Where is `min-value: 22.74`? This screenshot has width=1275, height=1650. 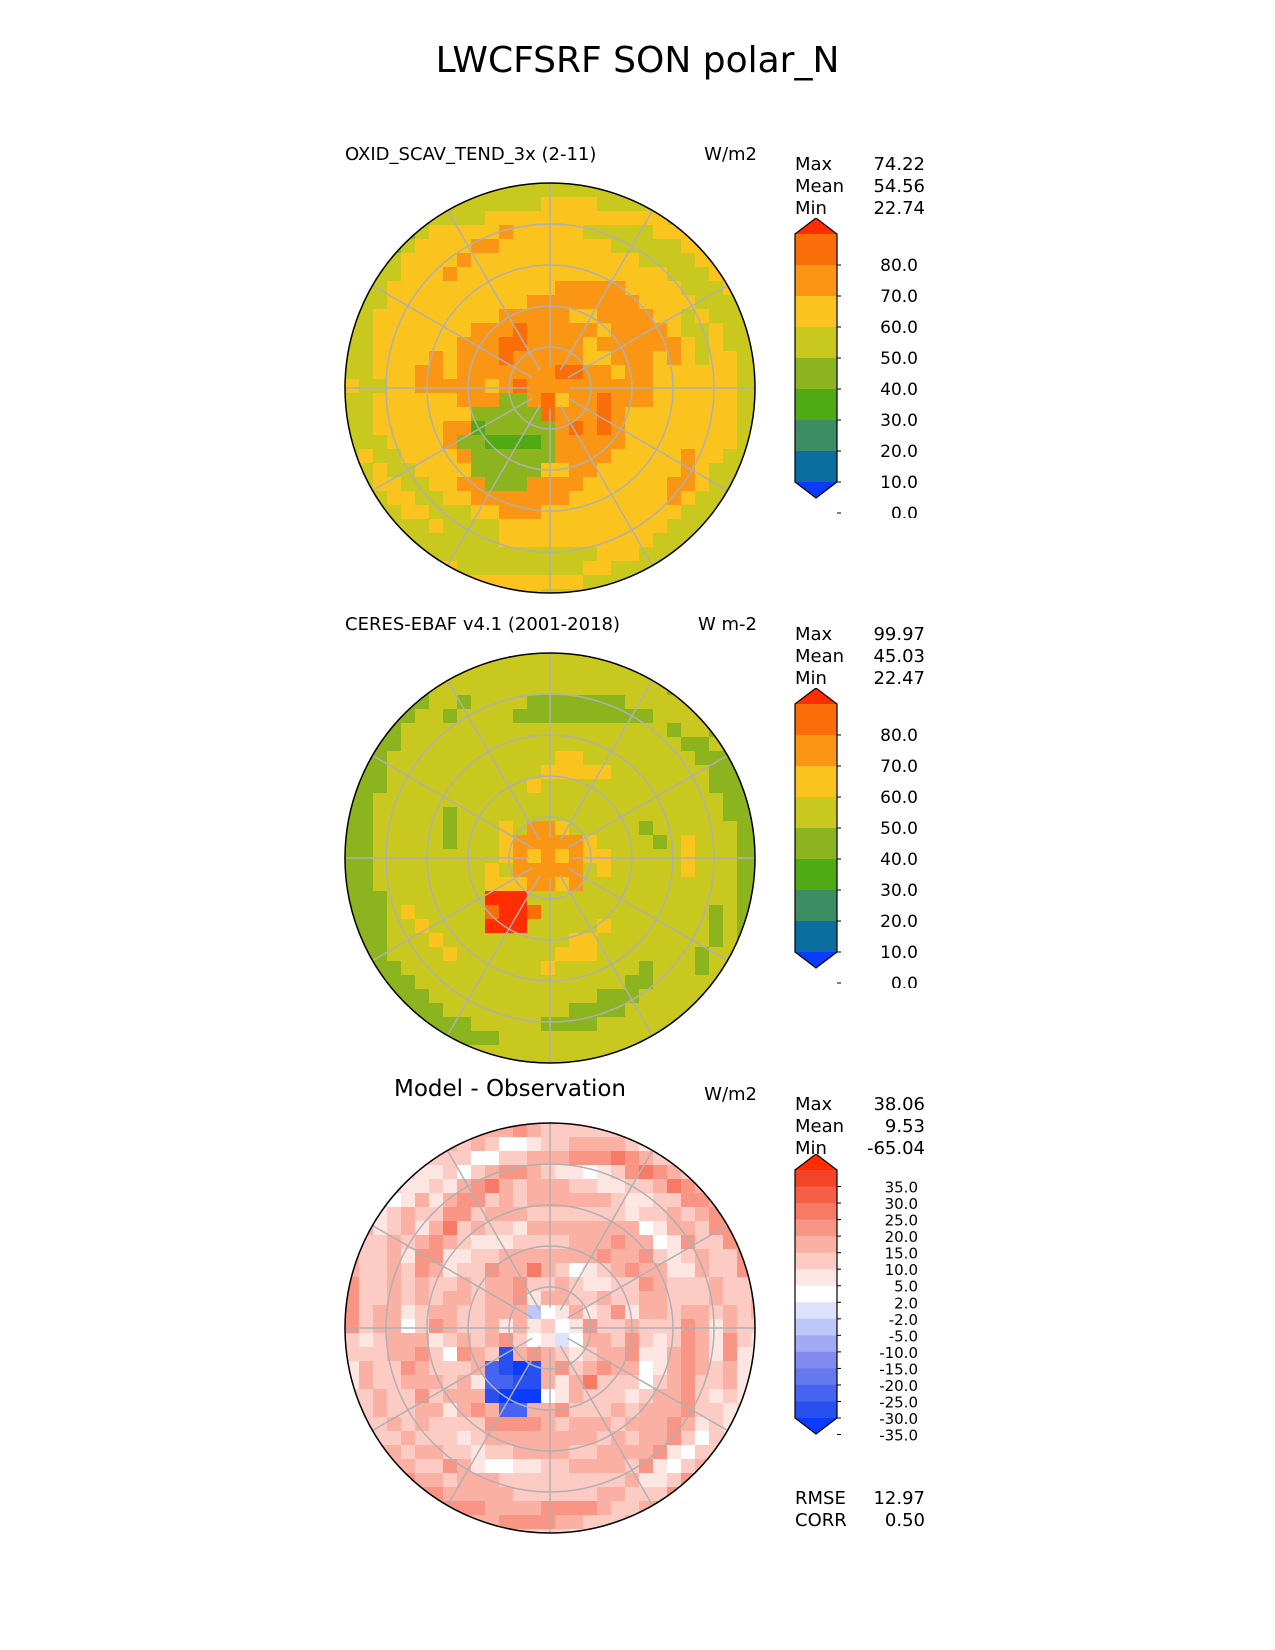 min-value: 22.74 is located at coordinates (899, 208).